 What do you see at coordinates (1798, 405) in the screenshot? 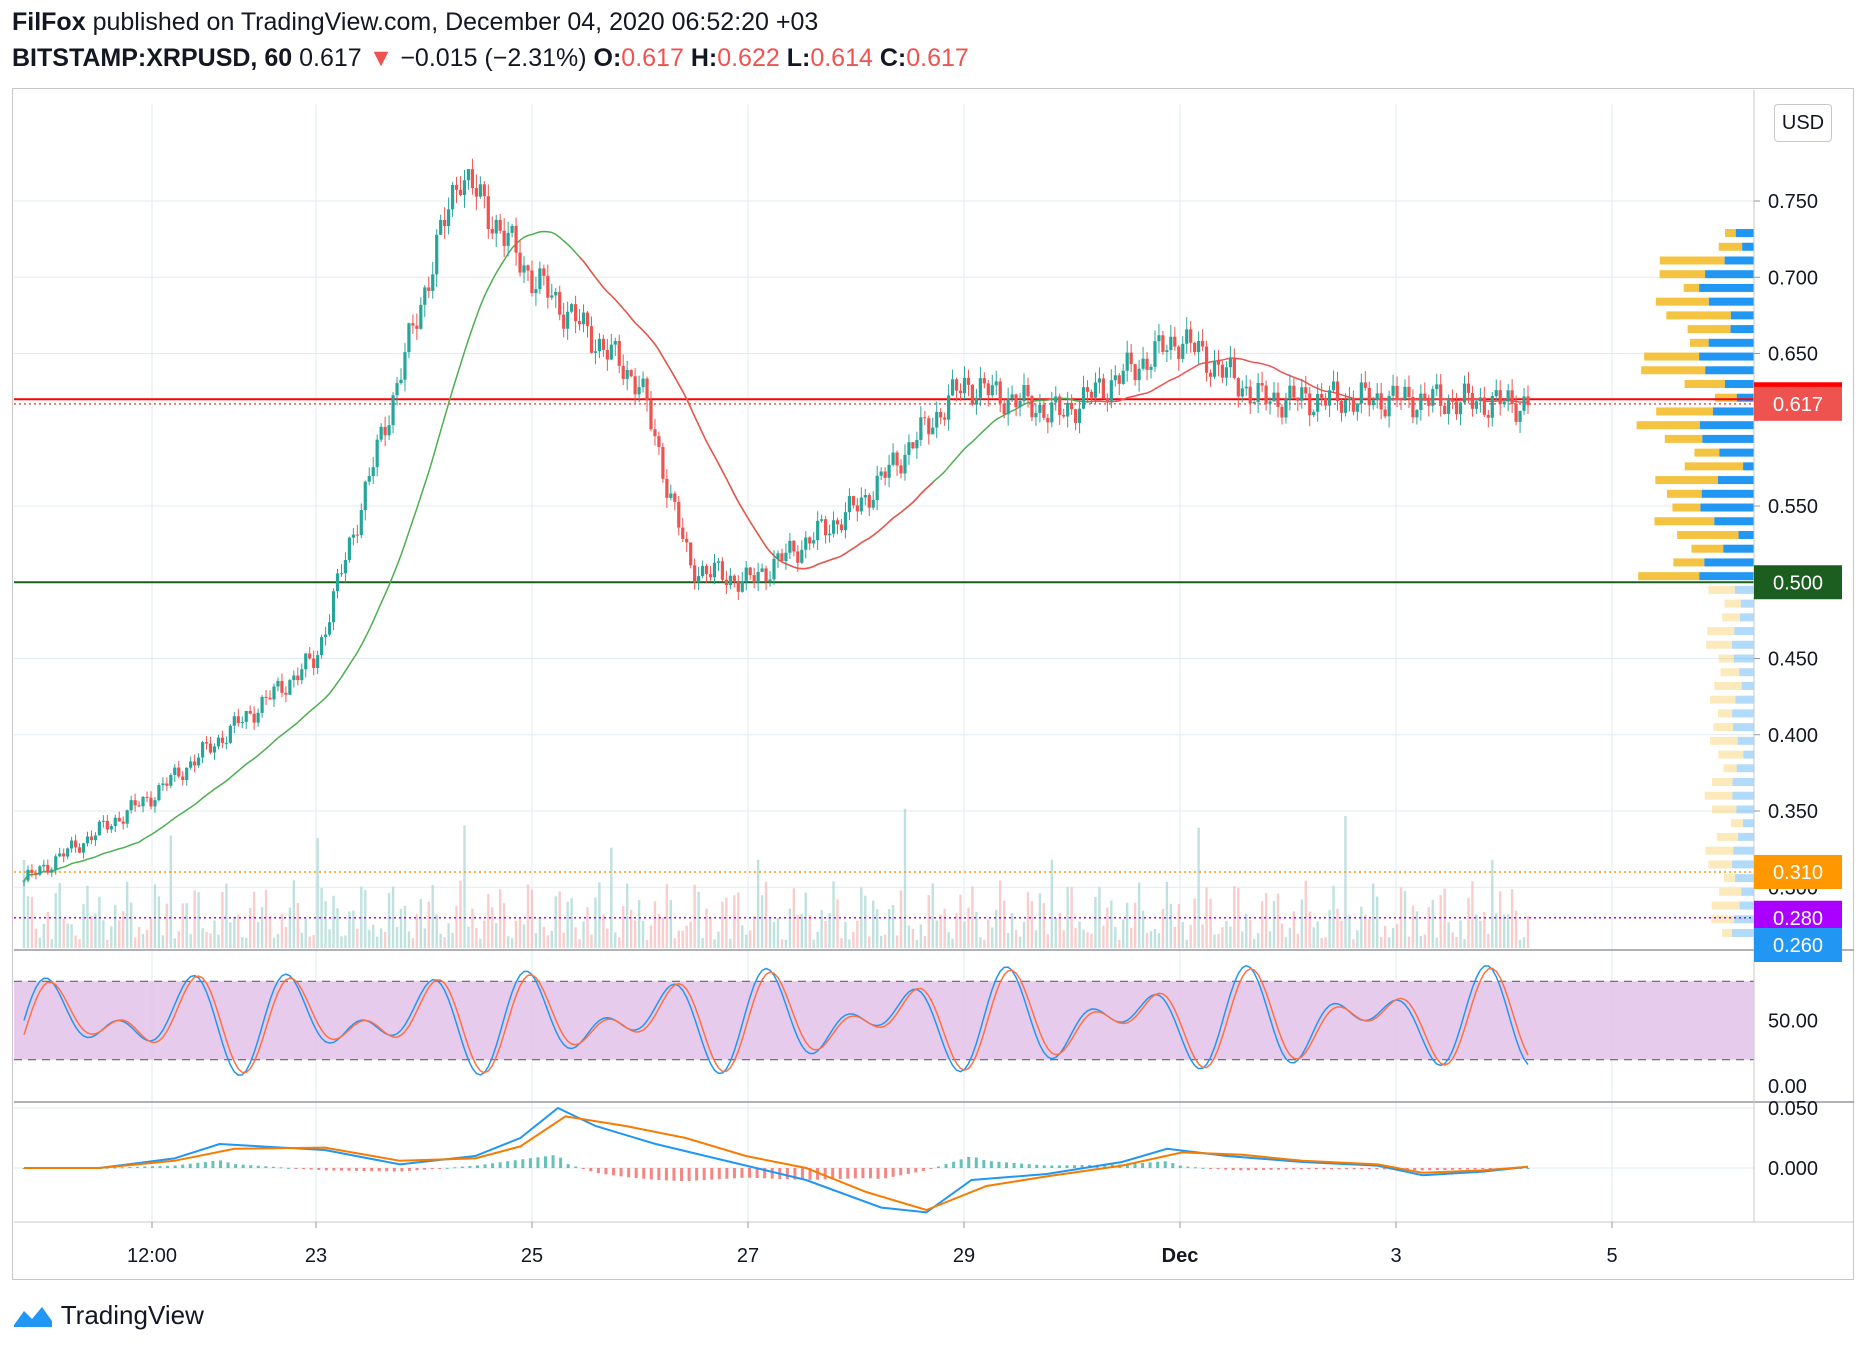
I see `badge-label-1: 0.617` at bounding box center [1798, 405].